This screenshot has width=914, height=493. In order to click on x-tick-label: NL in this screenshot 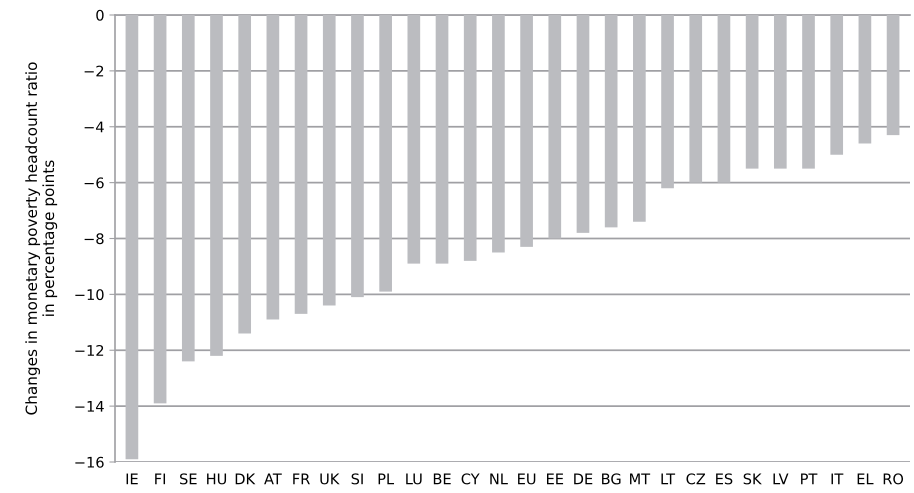, I will do `click(499, 479)`.